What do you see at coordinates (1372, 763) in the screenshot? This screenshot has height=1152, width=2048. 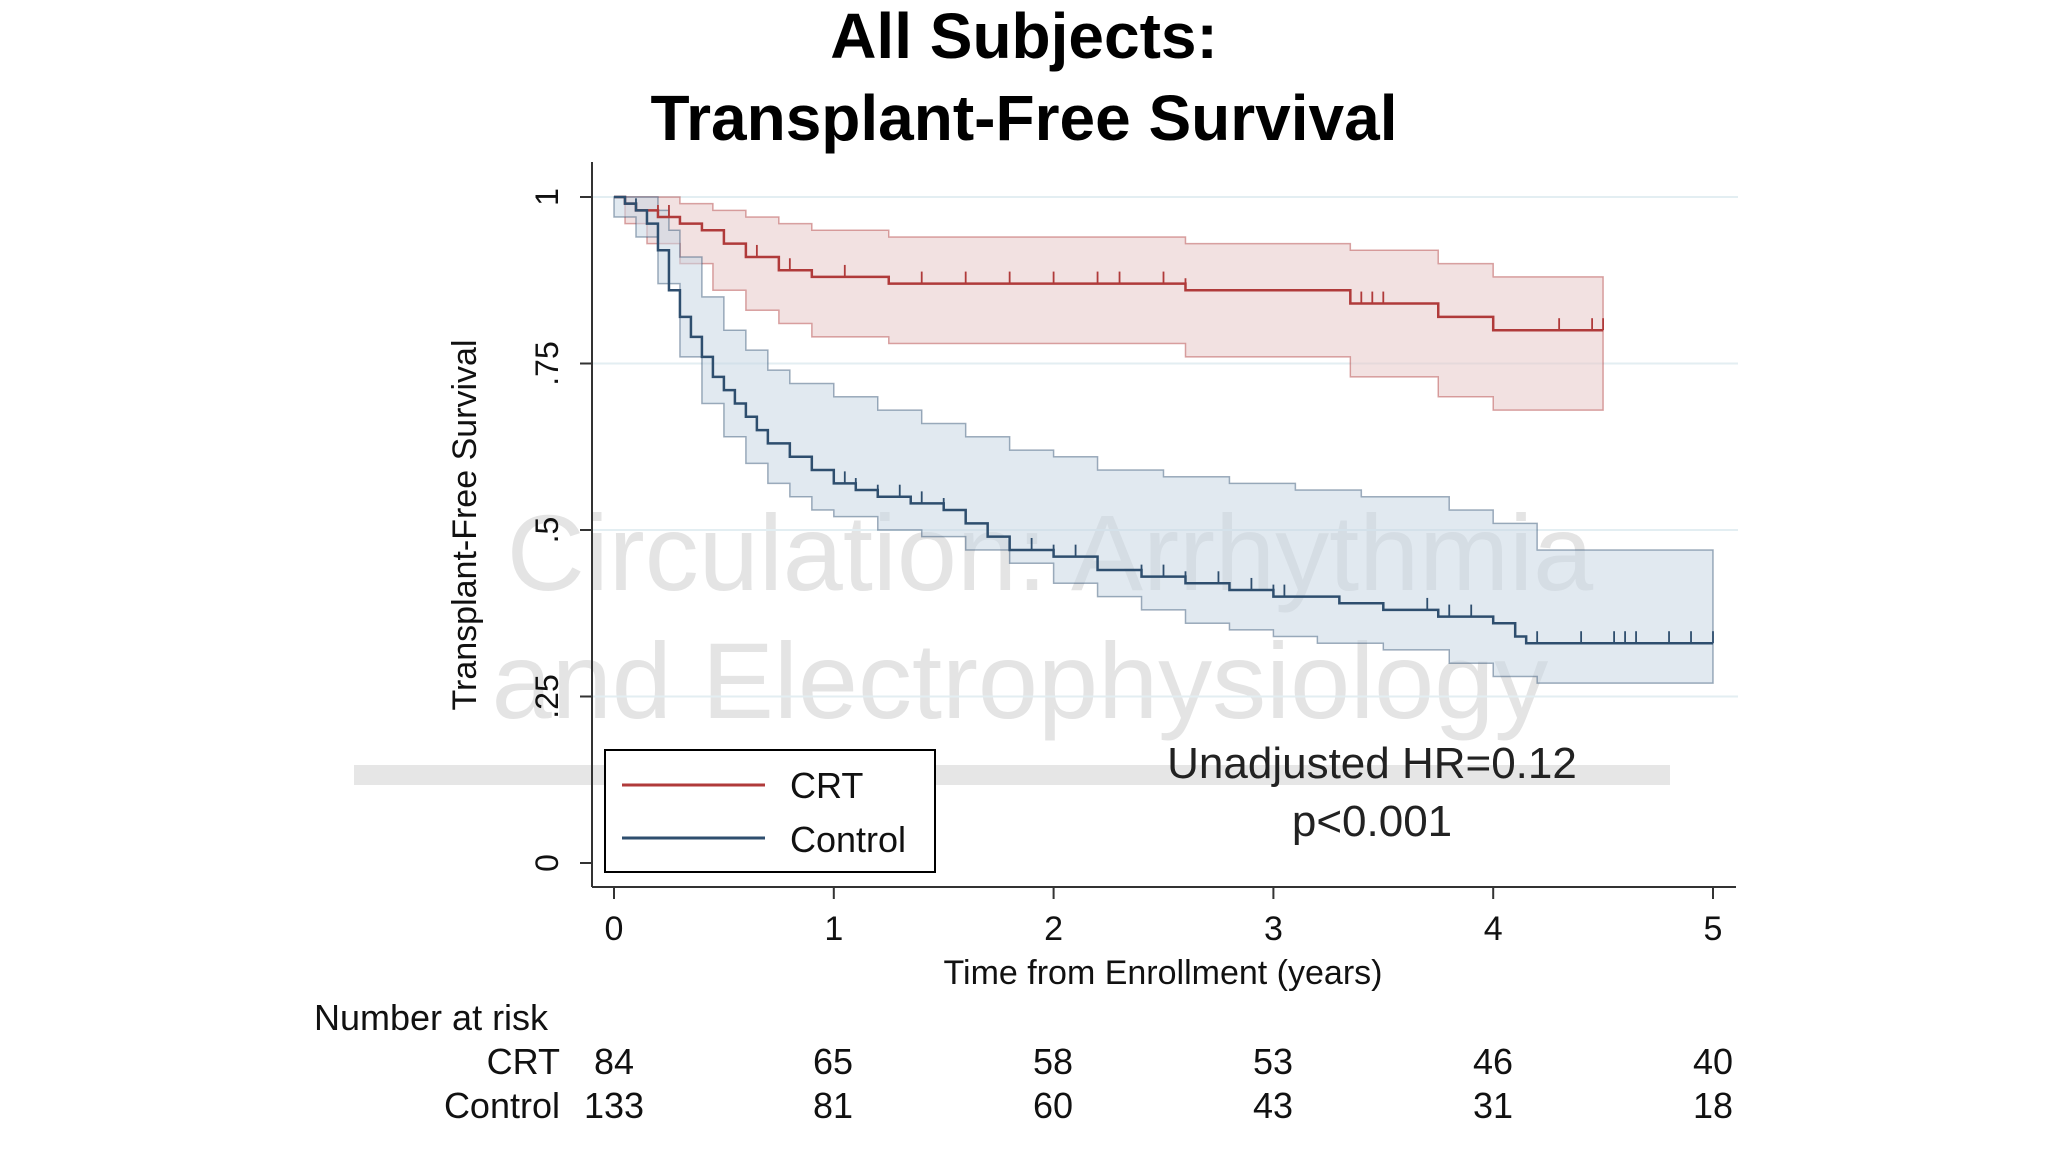 I see `hr-annotation: Unadjusted HR=0.12` at bounding box center [1372, 763].